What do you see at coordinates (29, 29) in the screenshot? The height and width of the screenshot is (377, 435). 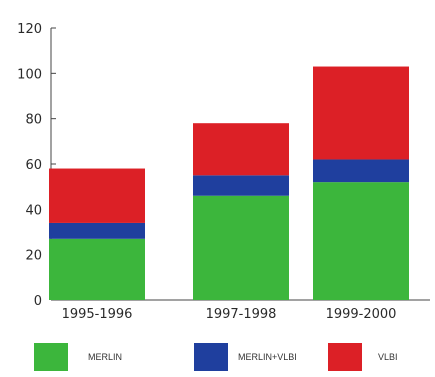 I see `y-tick-label: 120` at bounding box center [29, 29].